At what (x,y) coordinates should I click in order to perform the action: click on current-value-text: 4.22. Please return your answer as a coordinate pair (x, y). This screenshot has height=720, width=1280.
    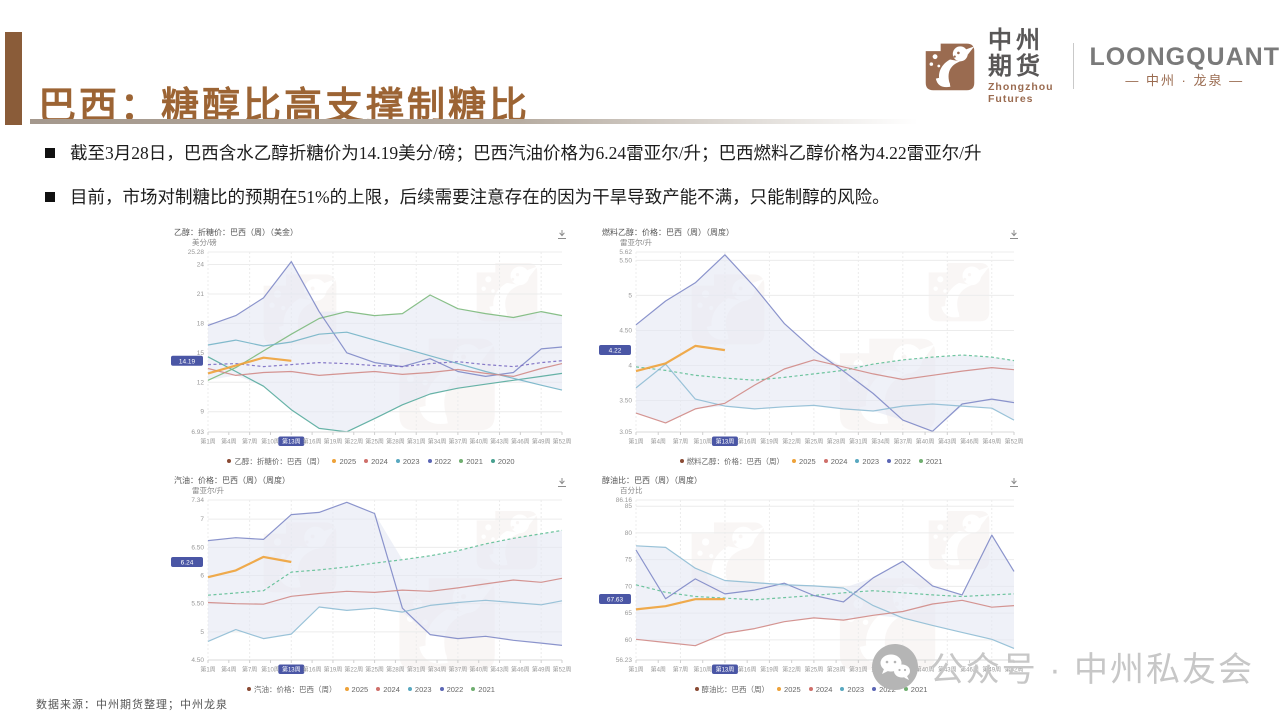
    Looking at the image, I should click on (615, 351).